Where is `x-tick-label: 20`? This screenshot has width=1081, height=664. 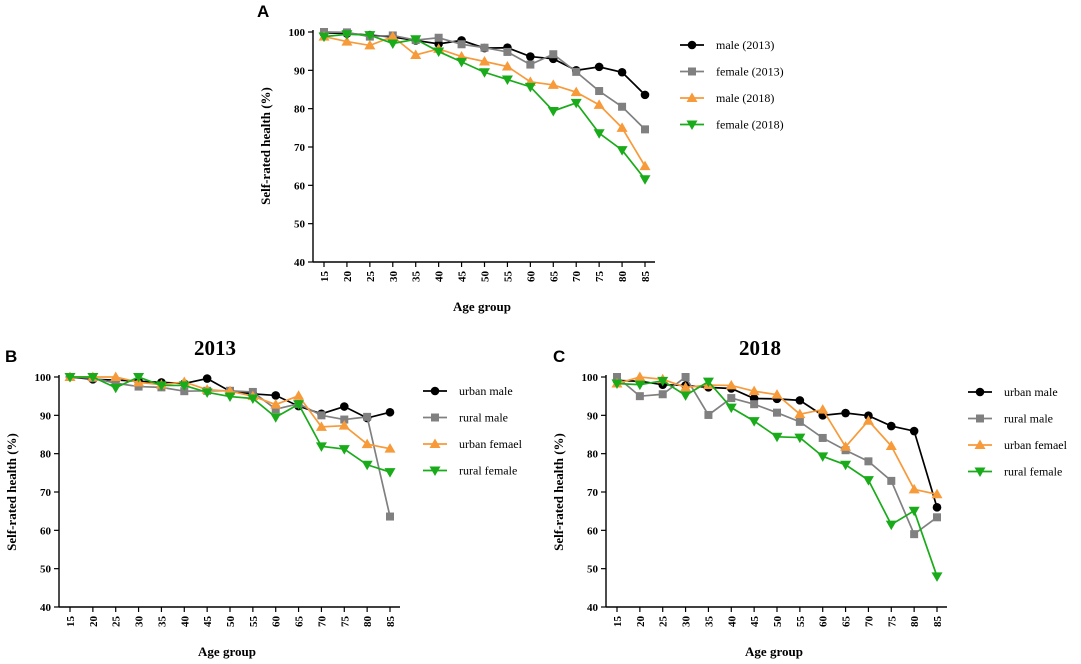
x-tick-label: 20 is located at coordinates (94, 622).